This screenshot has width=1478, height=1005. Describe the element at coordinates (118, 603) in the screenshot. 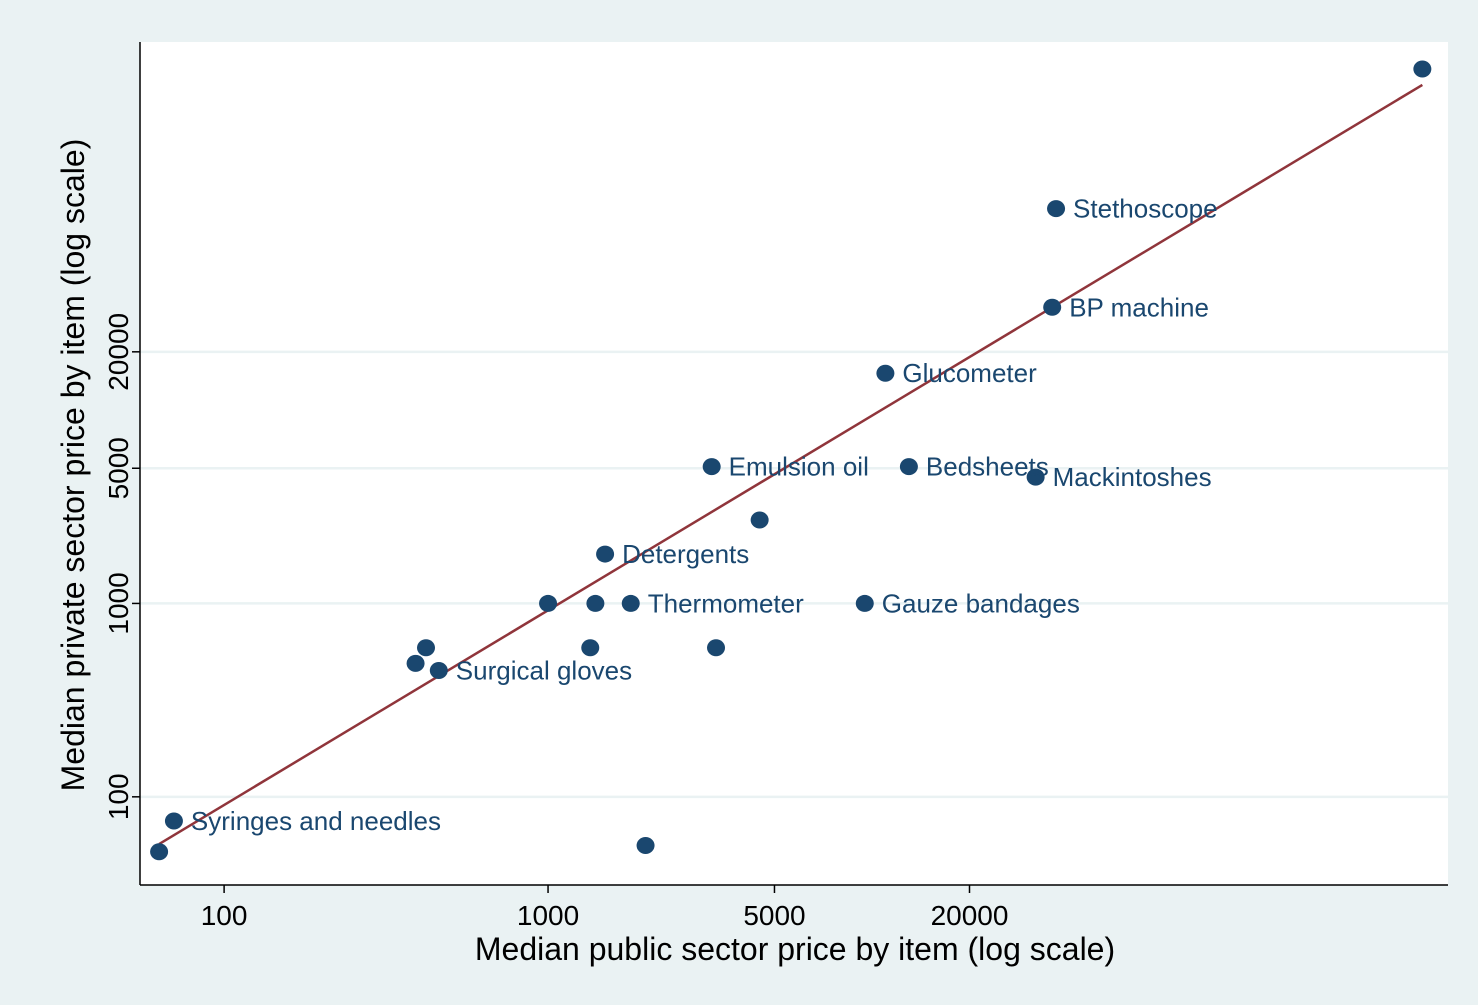

I see `y-tick-label-1: 1000` at that location.